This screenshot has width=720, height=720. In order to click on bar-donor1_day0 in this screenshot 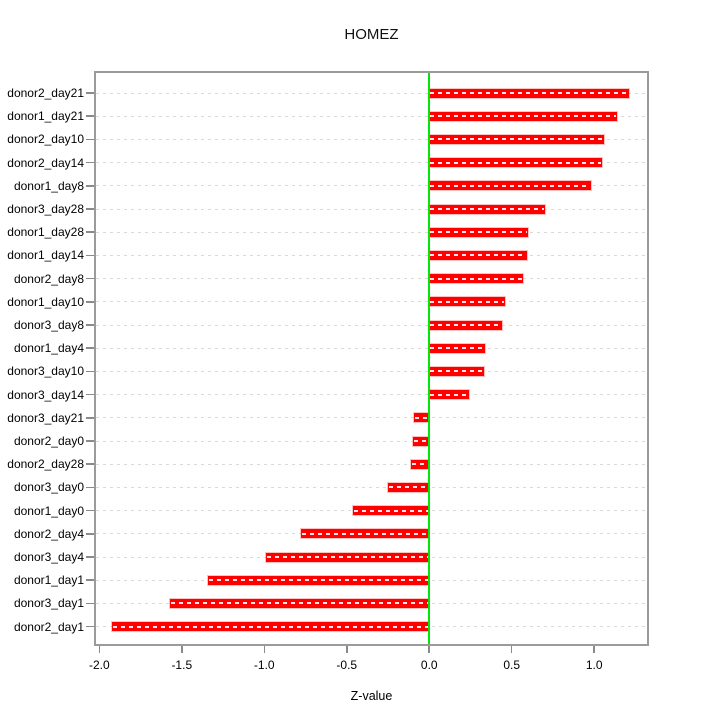, I will do `click(391, 511)`.